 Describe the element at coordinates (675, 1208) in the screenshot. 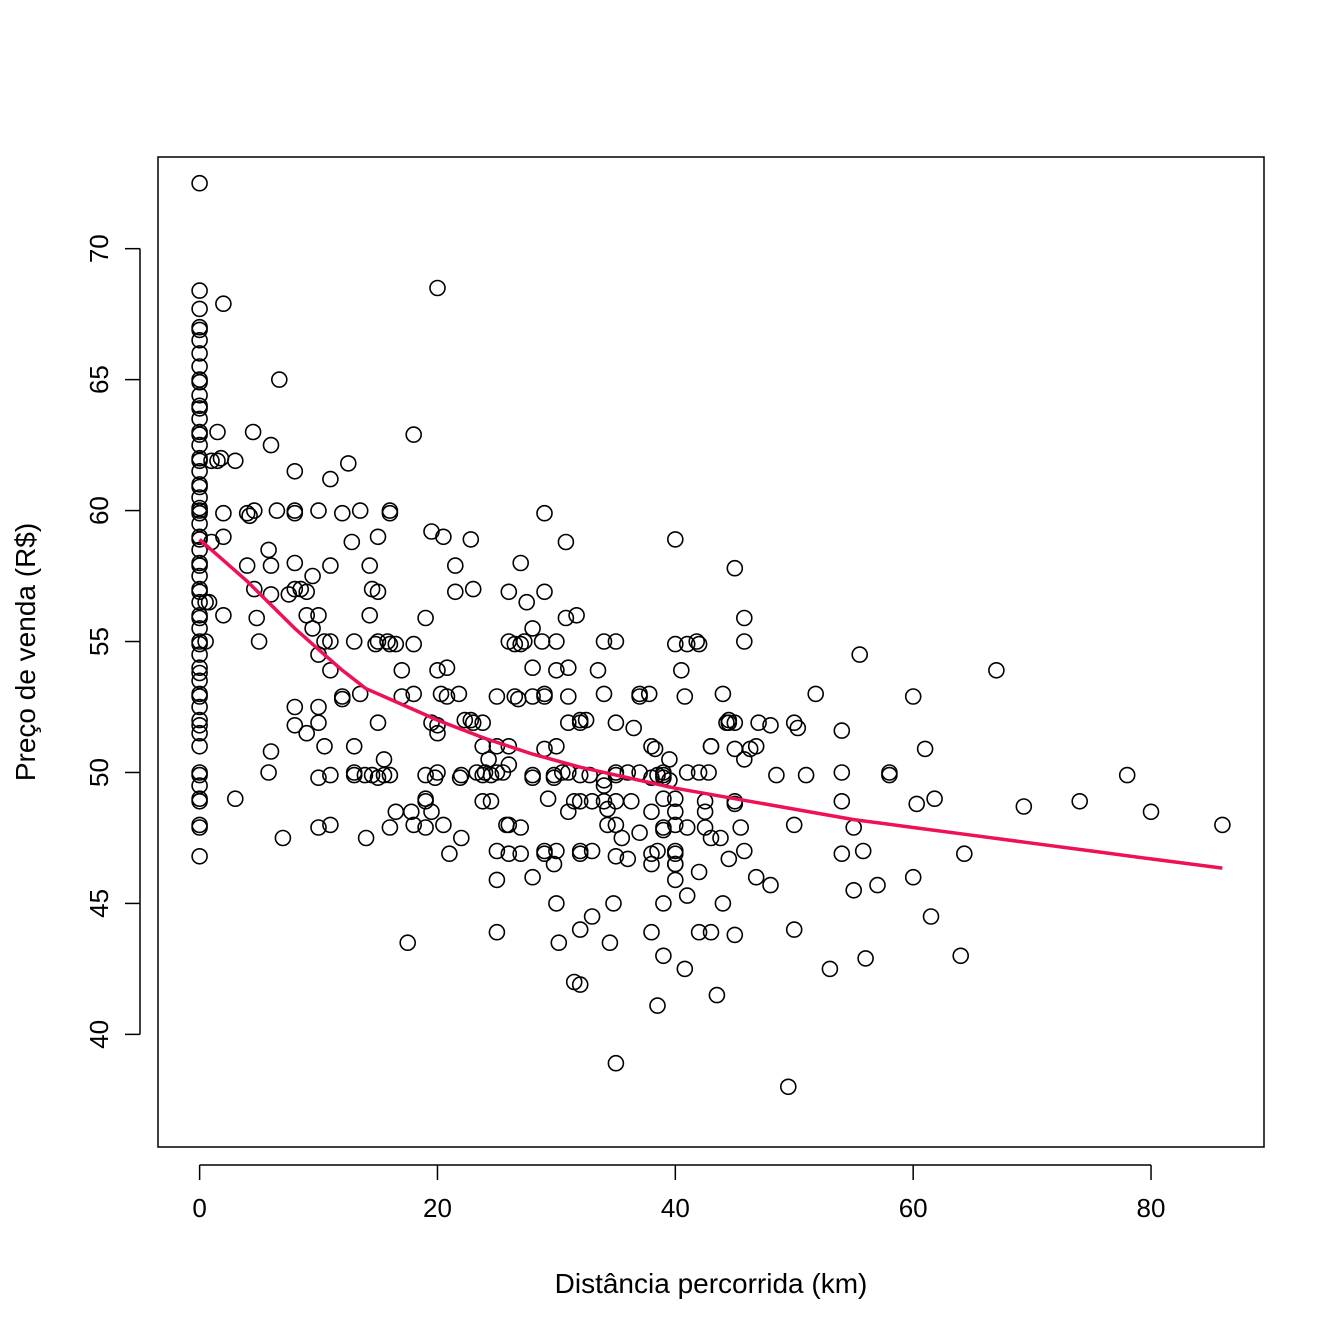

I see `x-tick-label: 40` at that location.